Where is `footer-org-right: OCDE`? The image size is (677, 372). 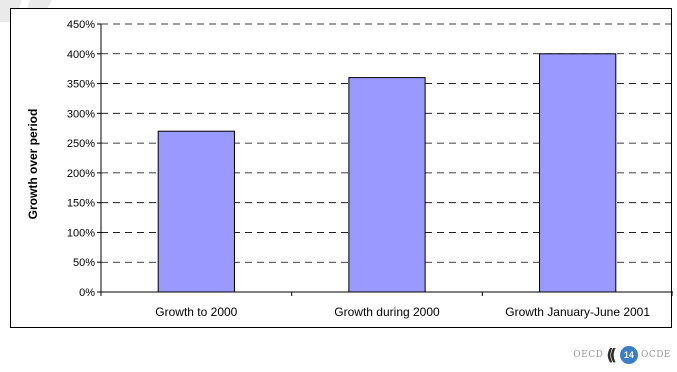
footer-org-right: OCDE is located at coordinates (655, 354).